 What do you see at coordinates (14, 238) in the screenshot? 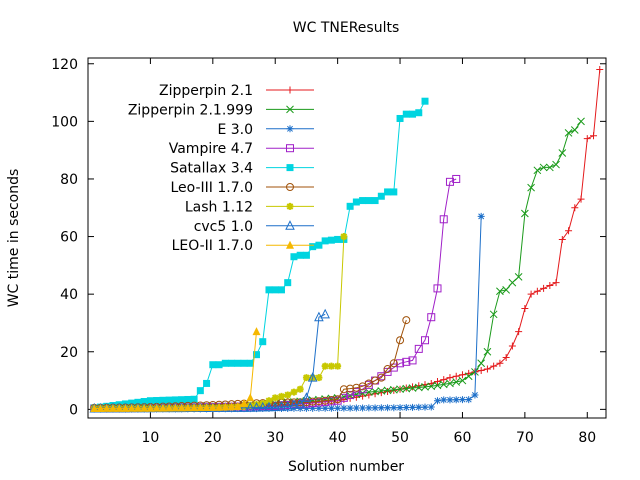
I see `y-axis-label: WC time in seconds` at bounding box center [14, 238].